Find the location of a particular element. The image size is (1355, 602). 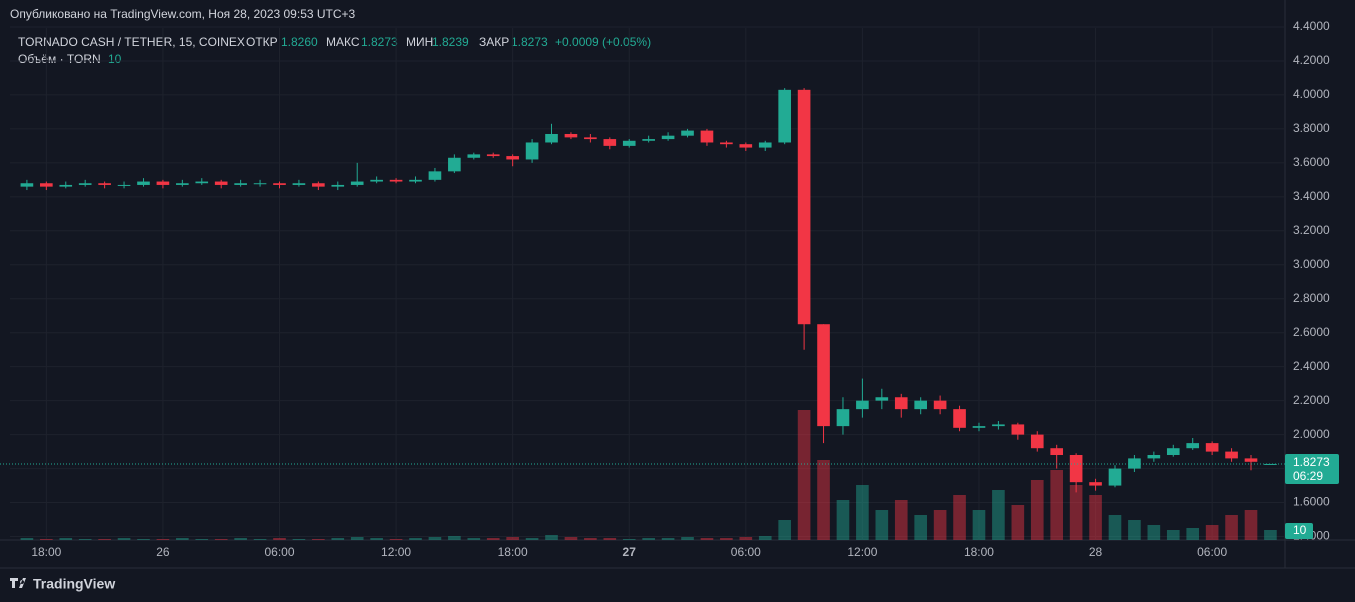

volume-value: 10 is located at coordinates (115, 59).